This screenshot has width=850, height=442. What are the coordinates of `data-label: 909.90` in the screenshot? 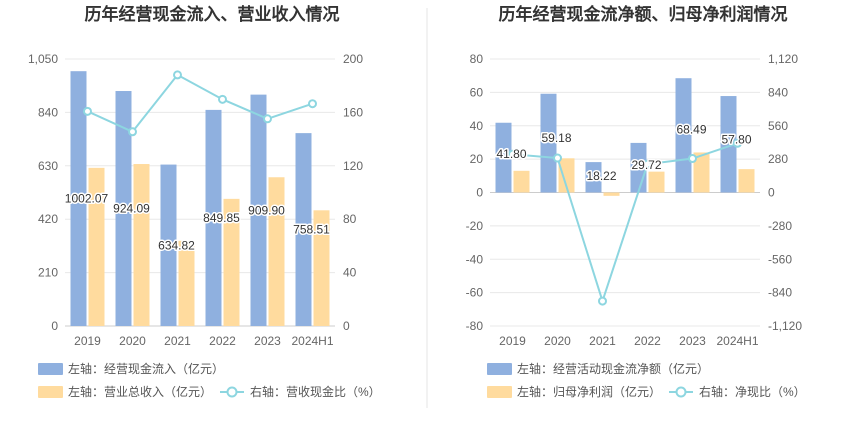 It's located at (266, 210).